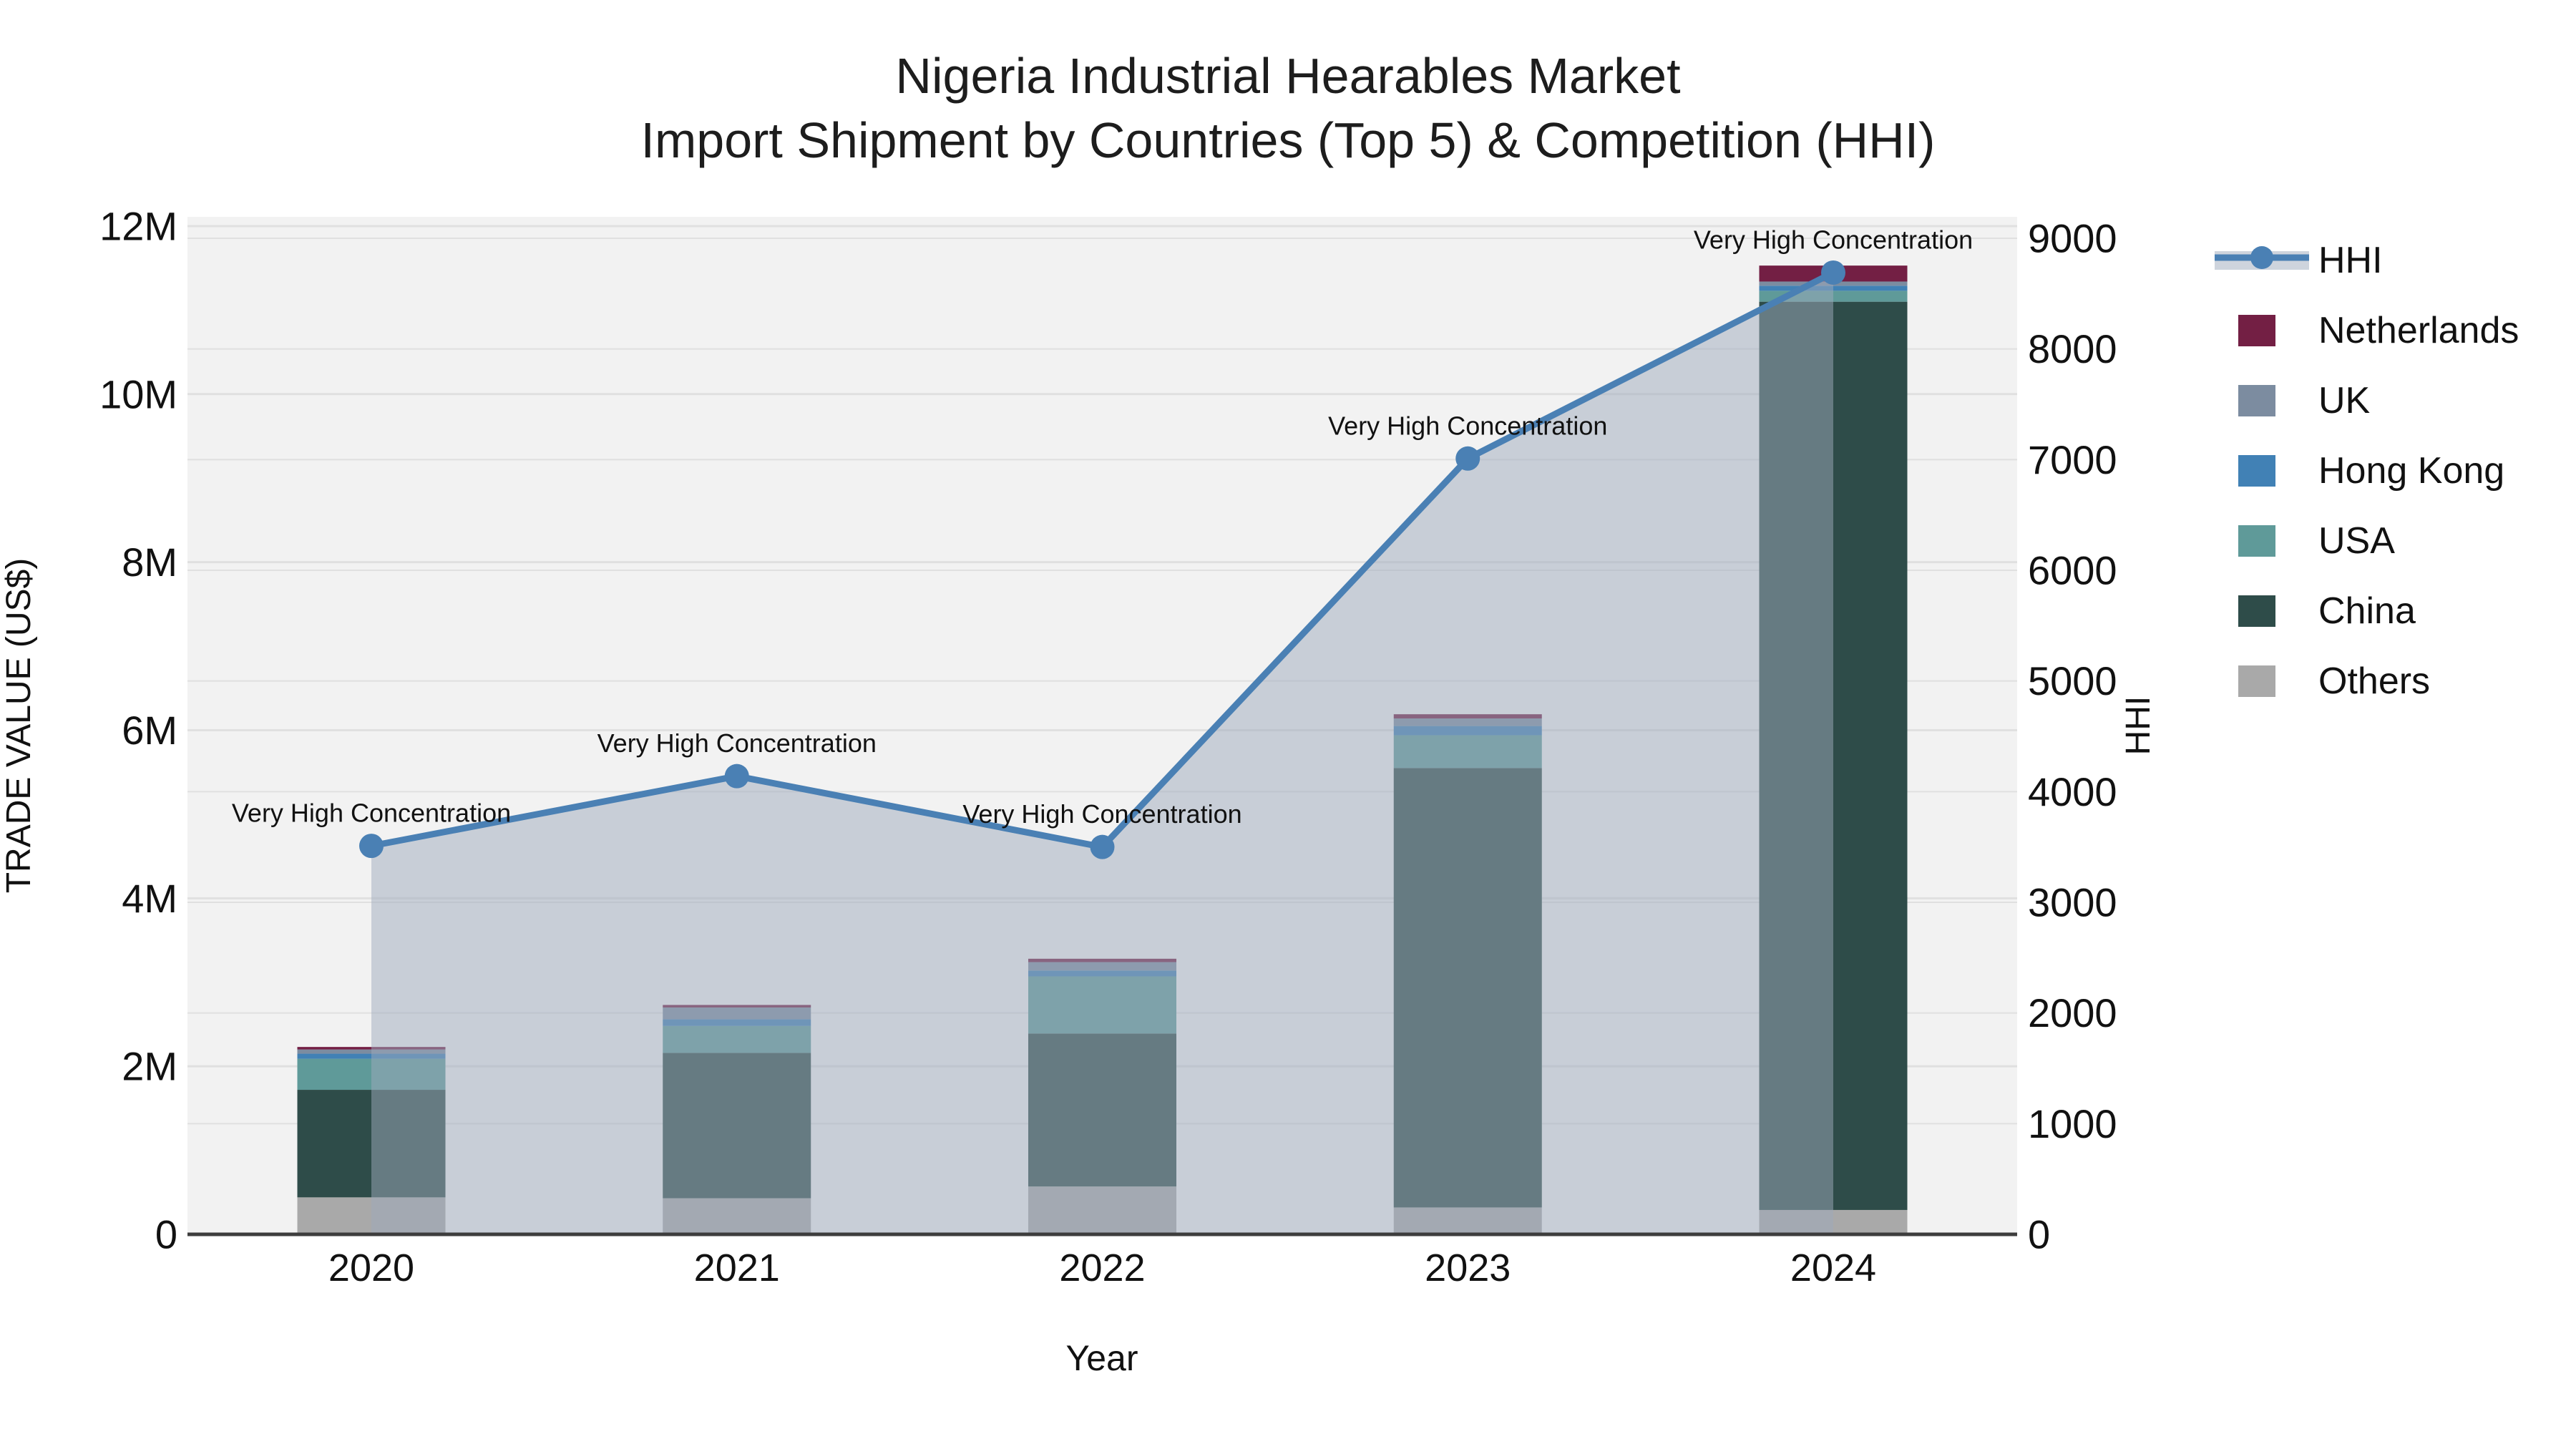 The image size is (2576, 1449). Describe the element at coordinates (2256, 471) in the screenshot. I see `legend-swatch-hong_kong` at that location.